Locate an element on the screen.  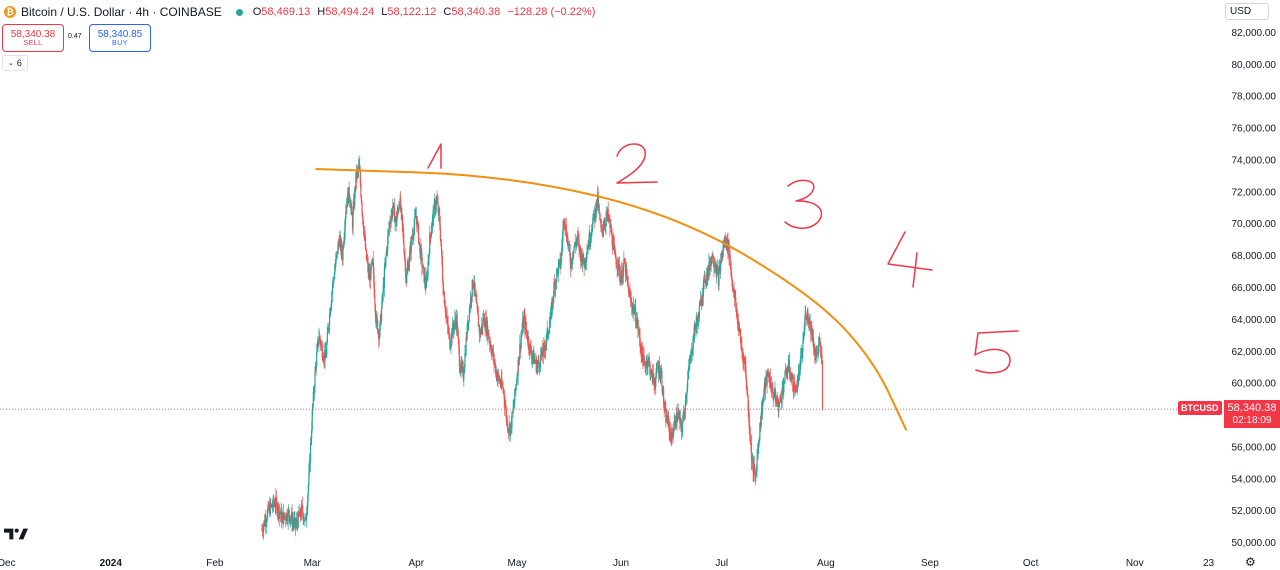
tradingview-logo-icon is located at coordinates (16, 534).